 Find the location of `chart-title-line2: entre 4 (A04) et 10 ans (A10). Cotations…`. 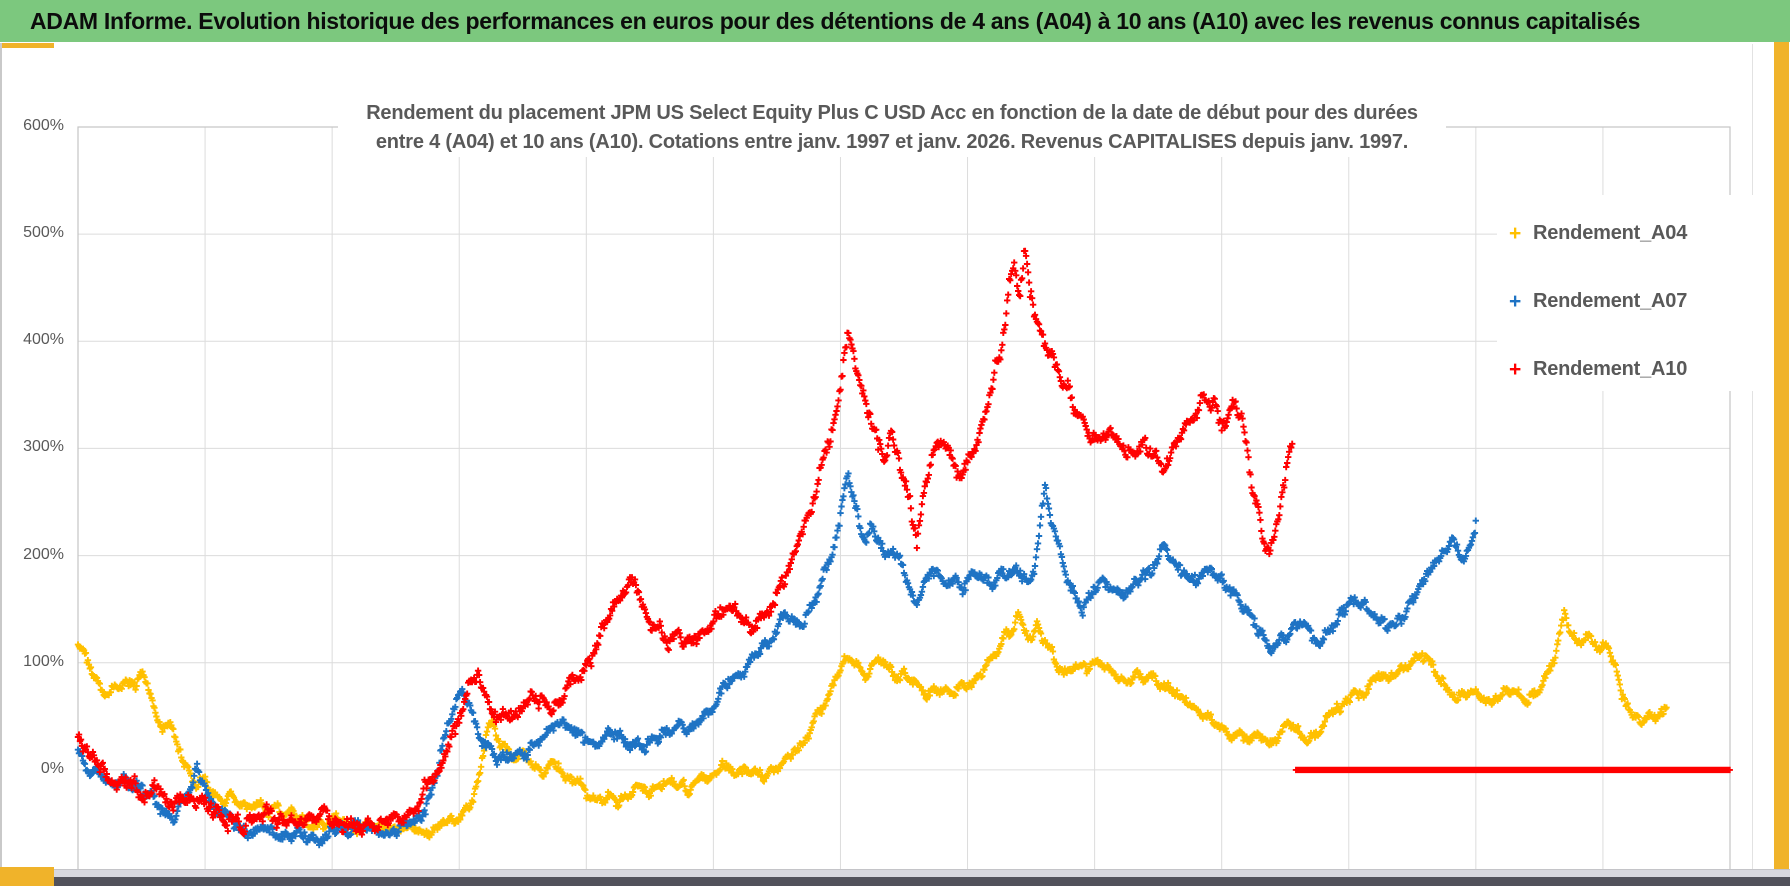

chart-title-line2: entre 4 (A04) et 10 ans (A10). Cotations… is located at coordinates (892, 142).